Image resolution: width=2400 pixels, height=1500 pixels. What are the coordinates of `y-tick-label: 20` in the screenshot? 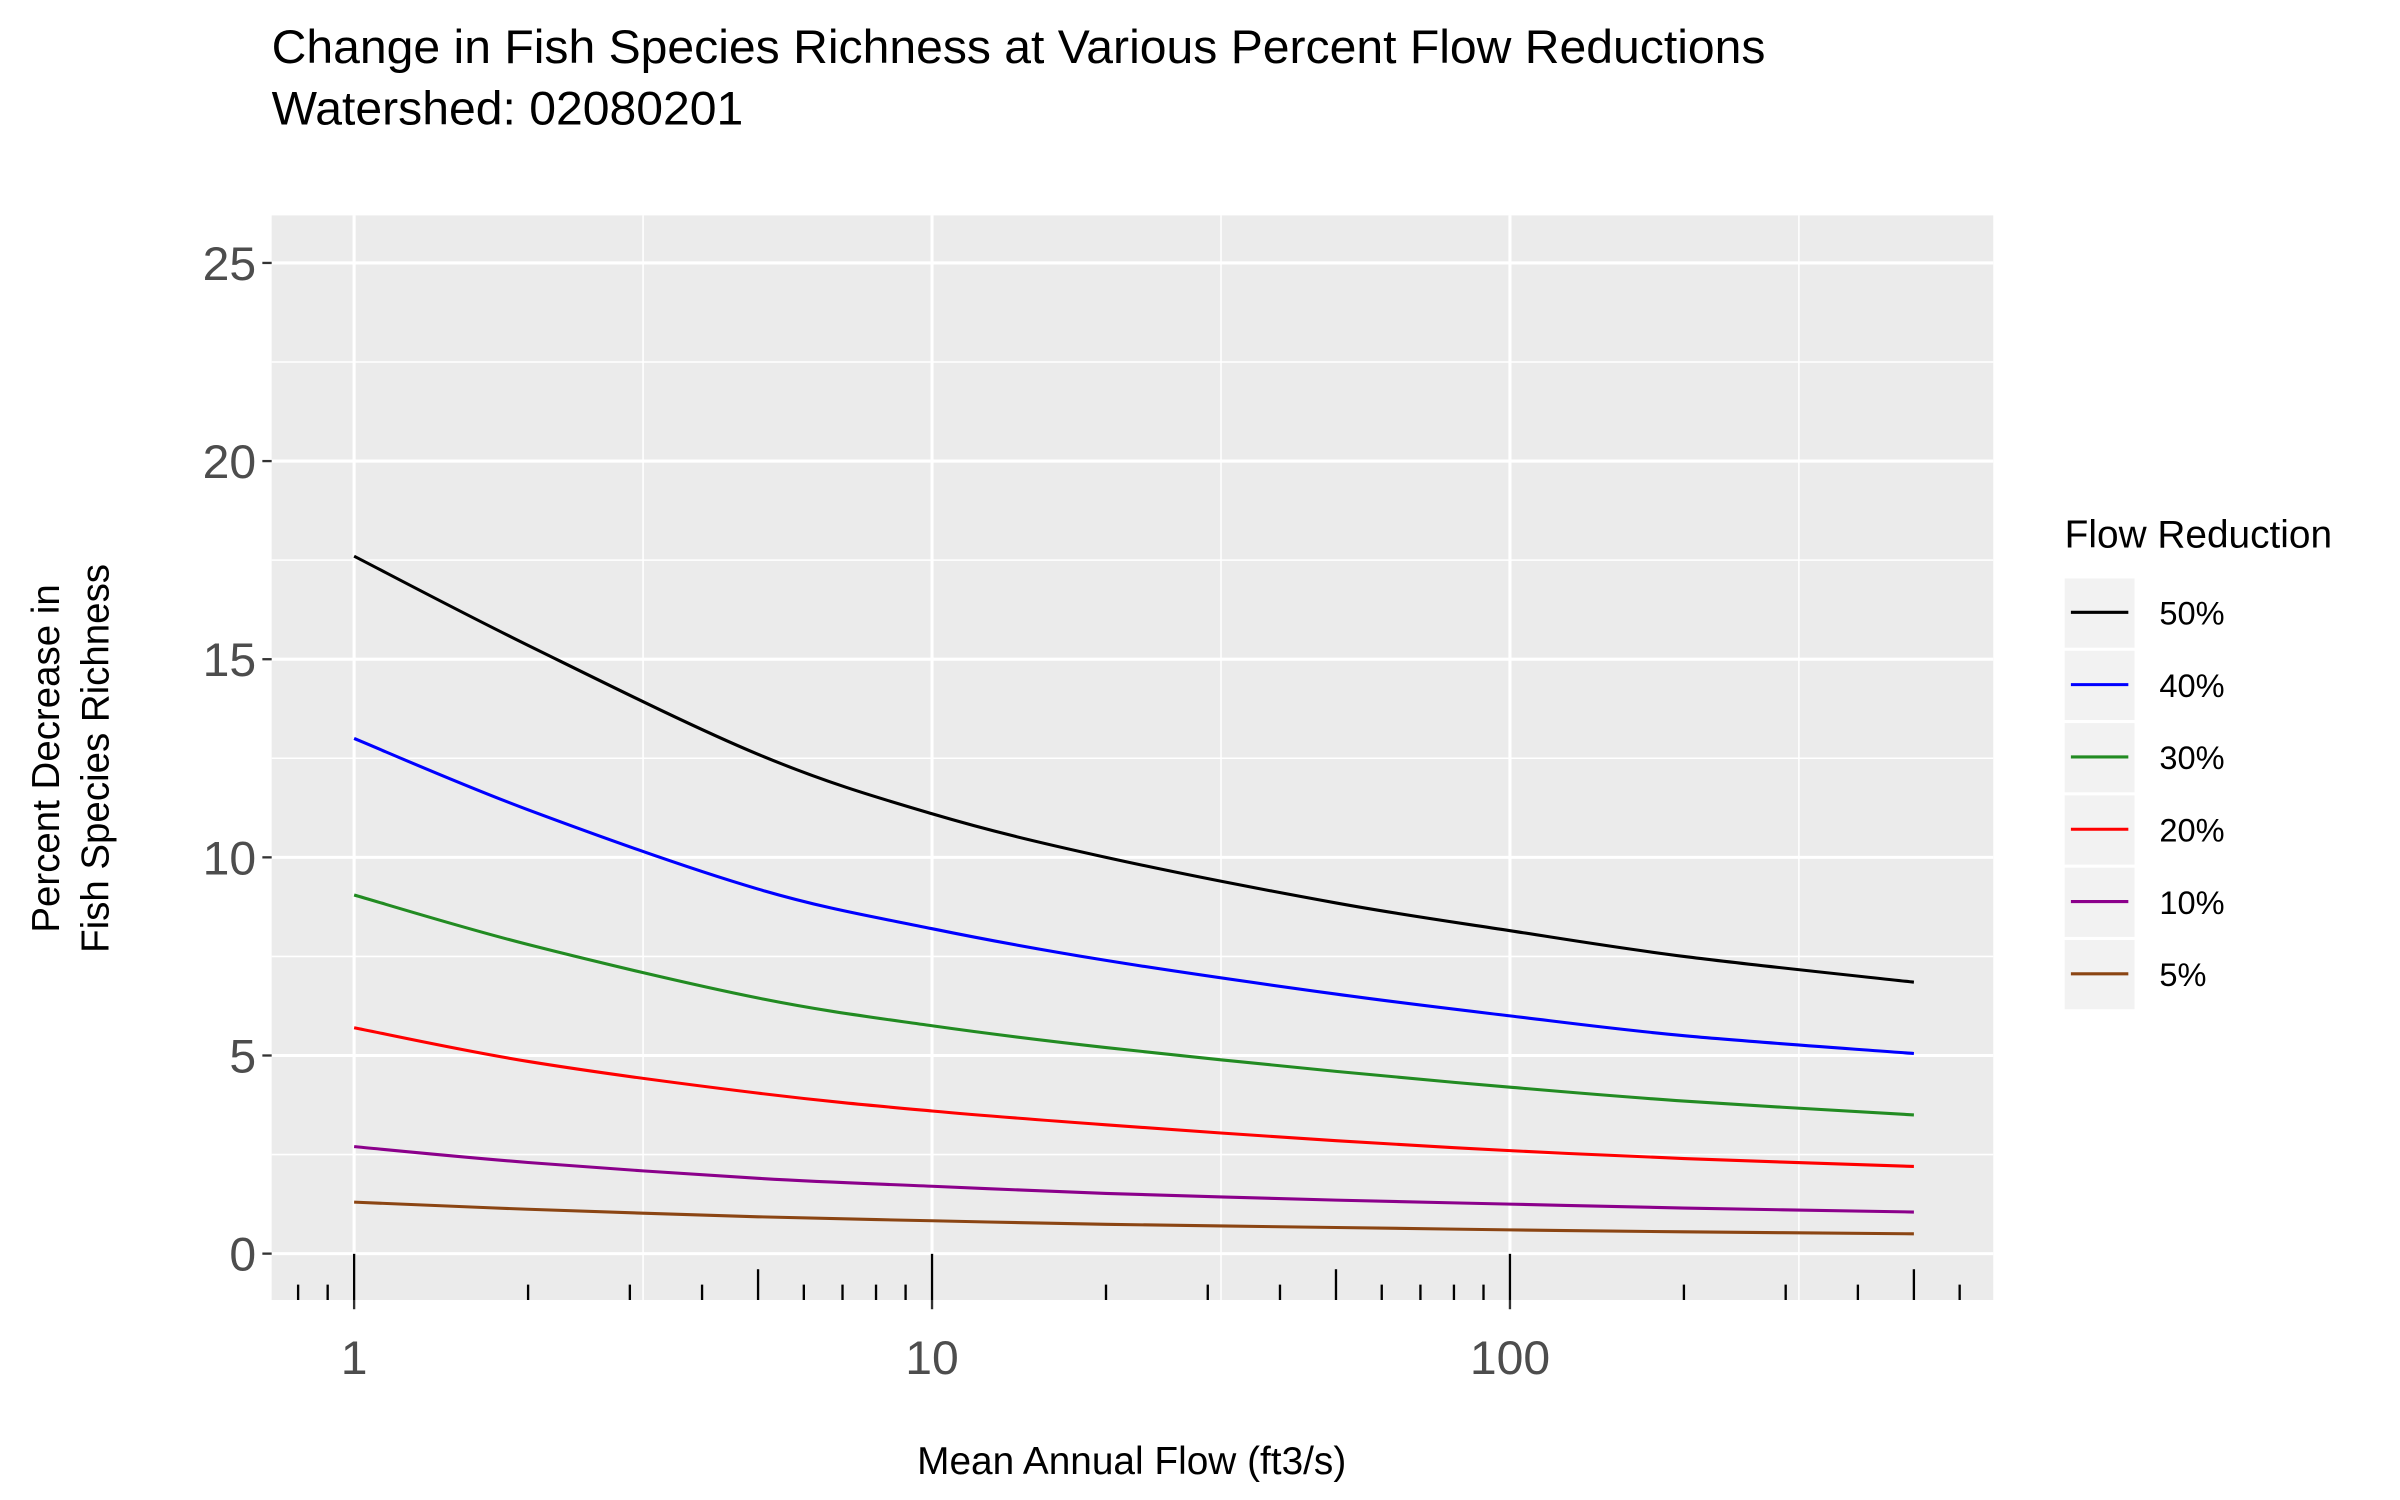 It's located at (230, 462).